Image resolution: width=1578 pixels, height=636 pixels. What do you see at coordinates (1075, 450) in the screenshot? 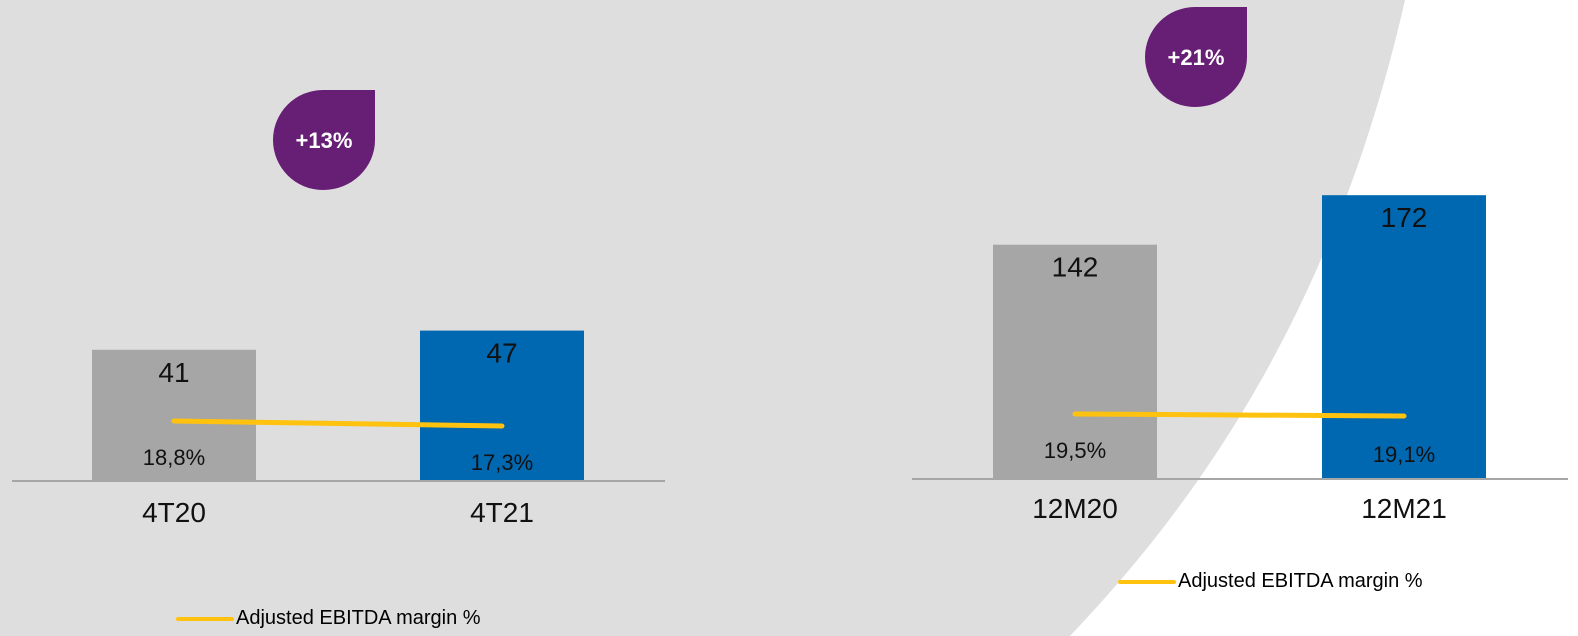
I see `margin-value-label: 19,5%` at bounding box center [1075, 450].